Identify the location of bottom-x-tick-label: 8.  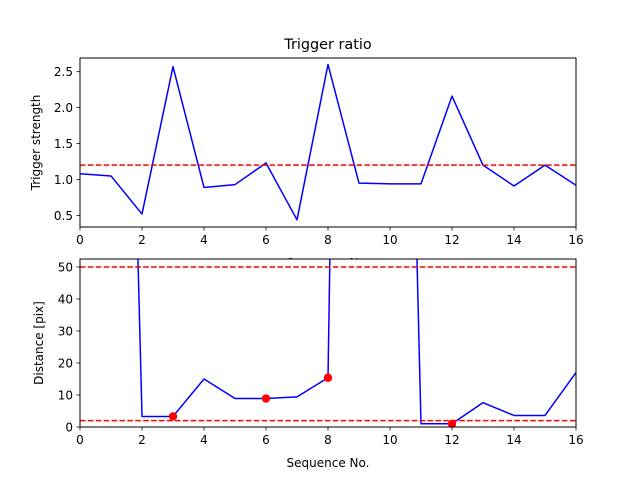
(328, 440).